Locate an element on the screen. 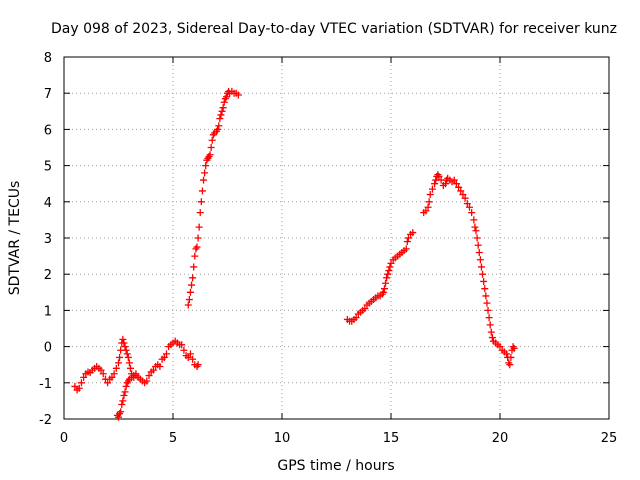 Image resolution: width=640 pixels, height=480 pixels. x-tick-label-5: 25 is located at coordinates (609, 438).